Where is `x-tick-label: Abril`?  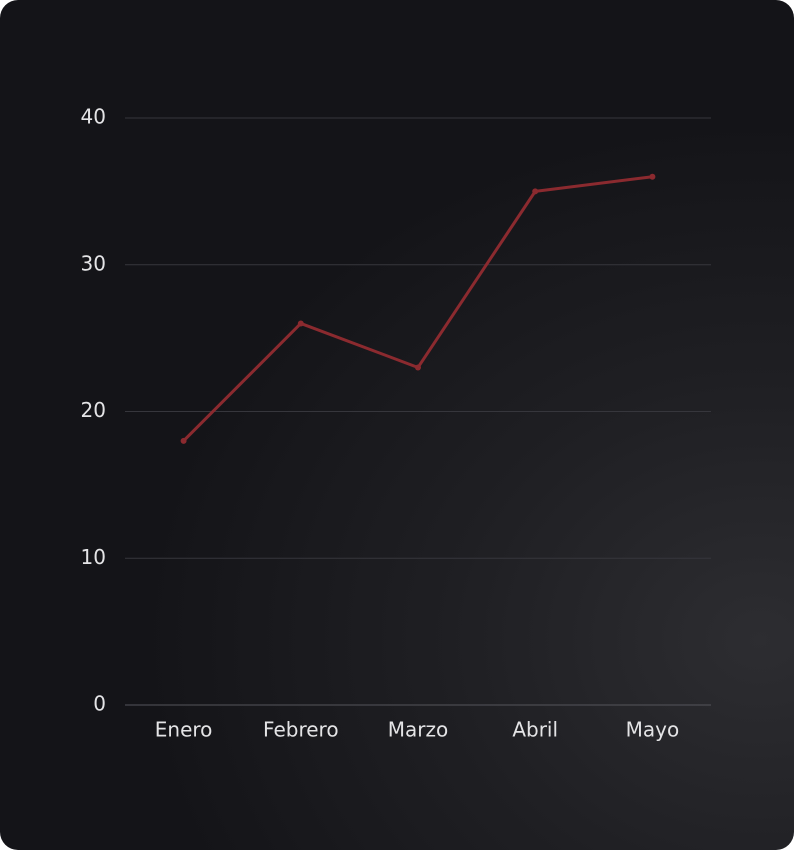 x-tick-label: Abril is located at coordinates (535, 730).